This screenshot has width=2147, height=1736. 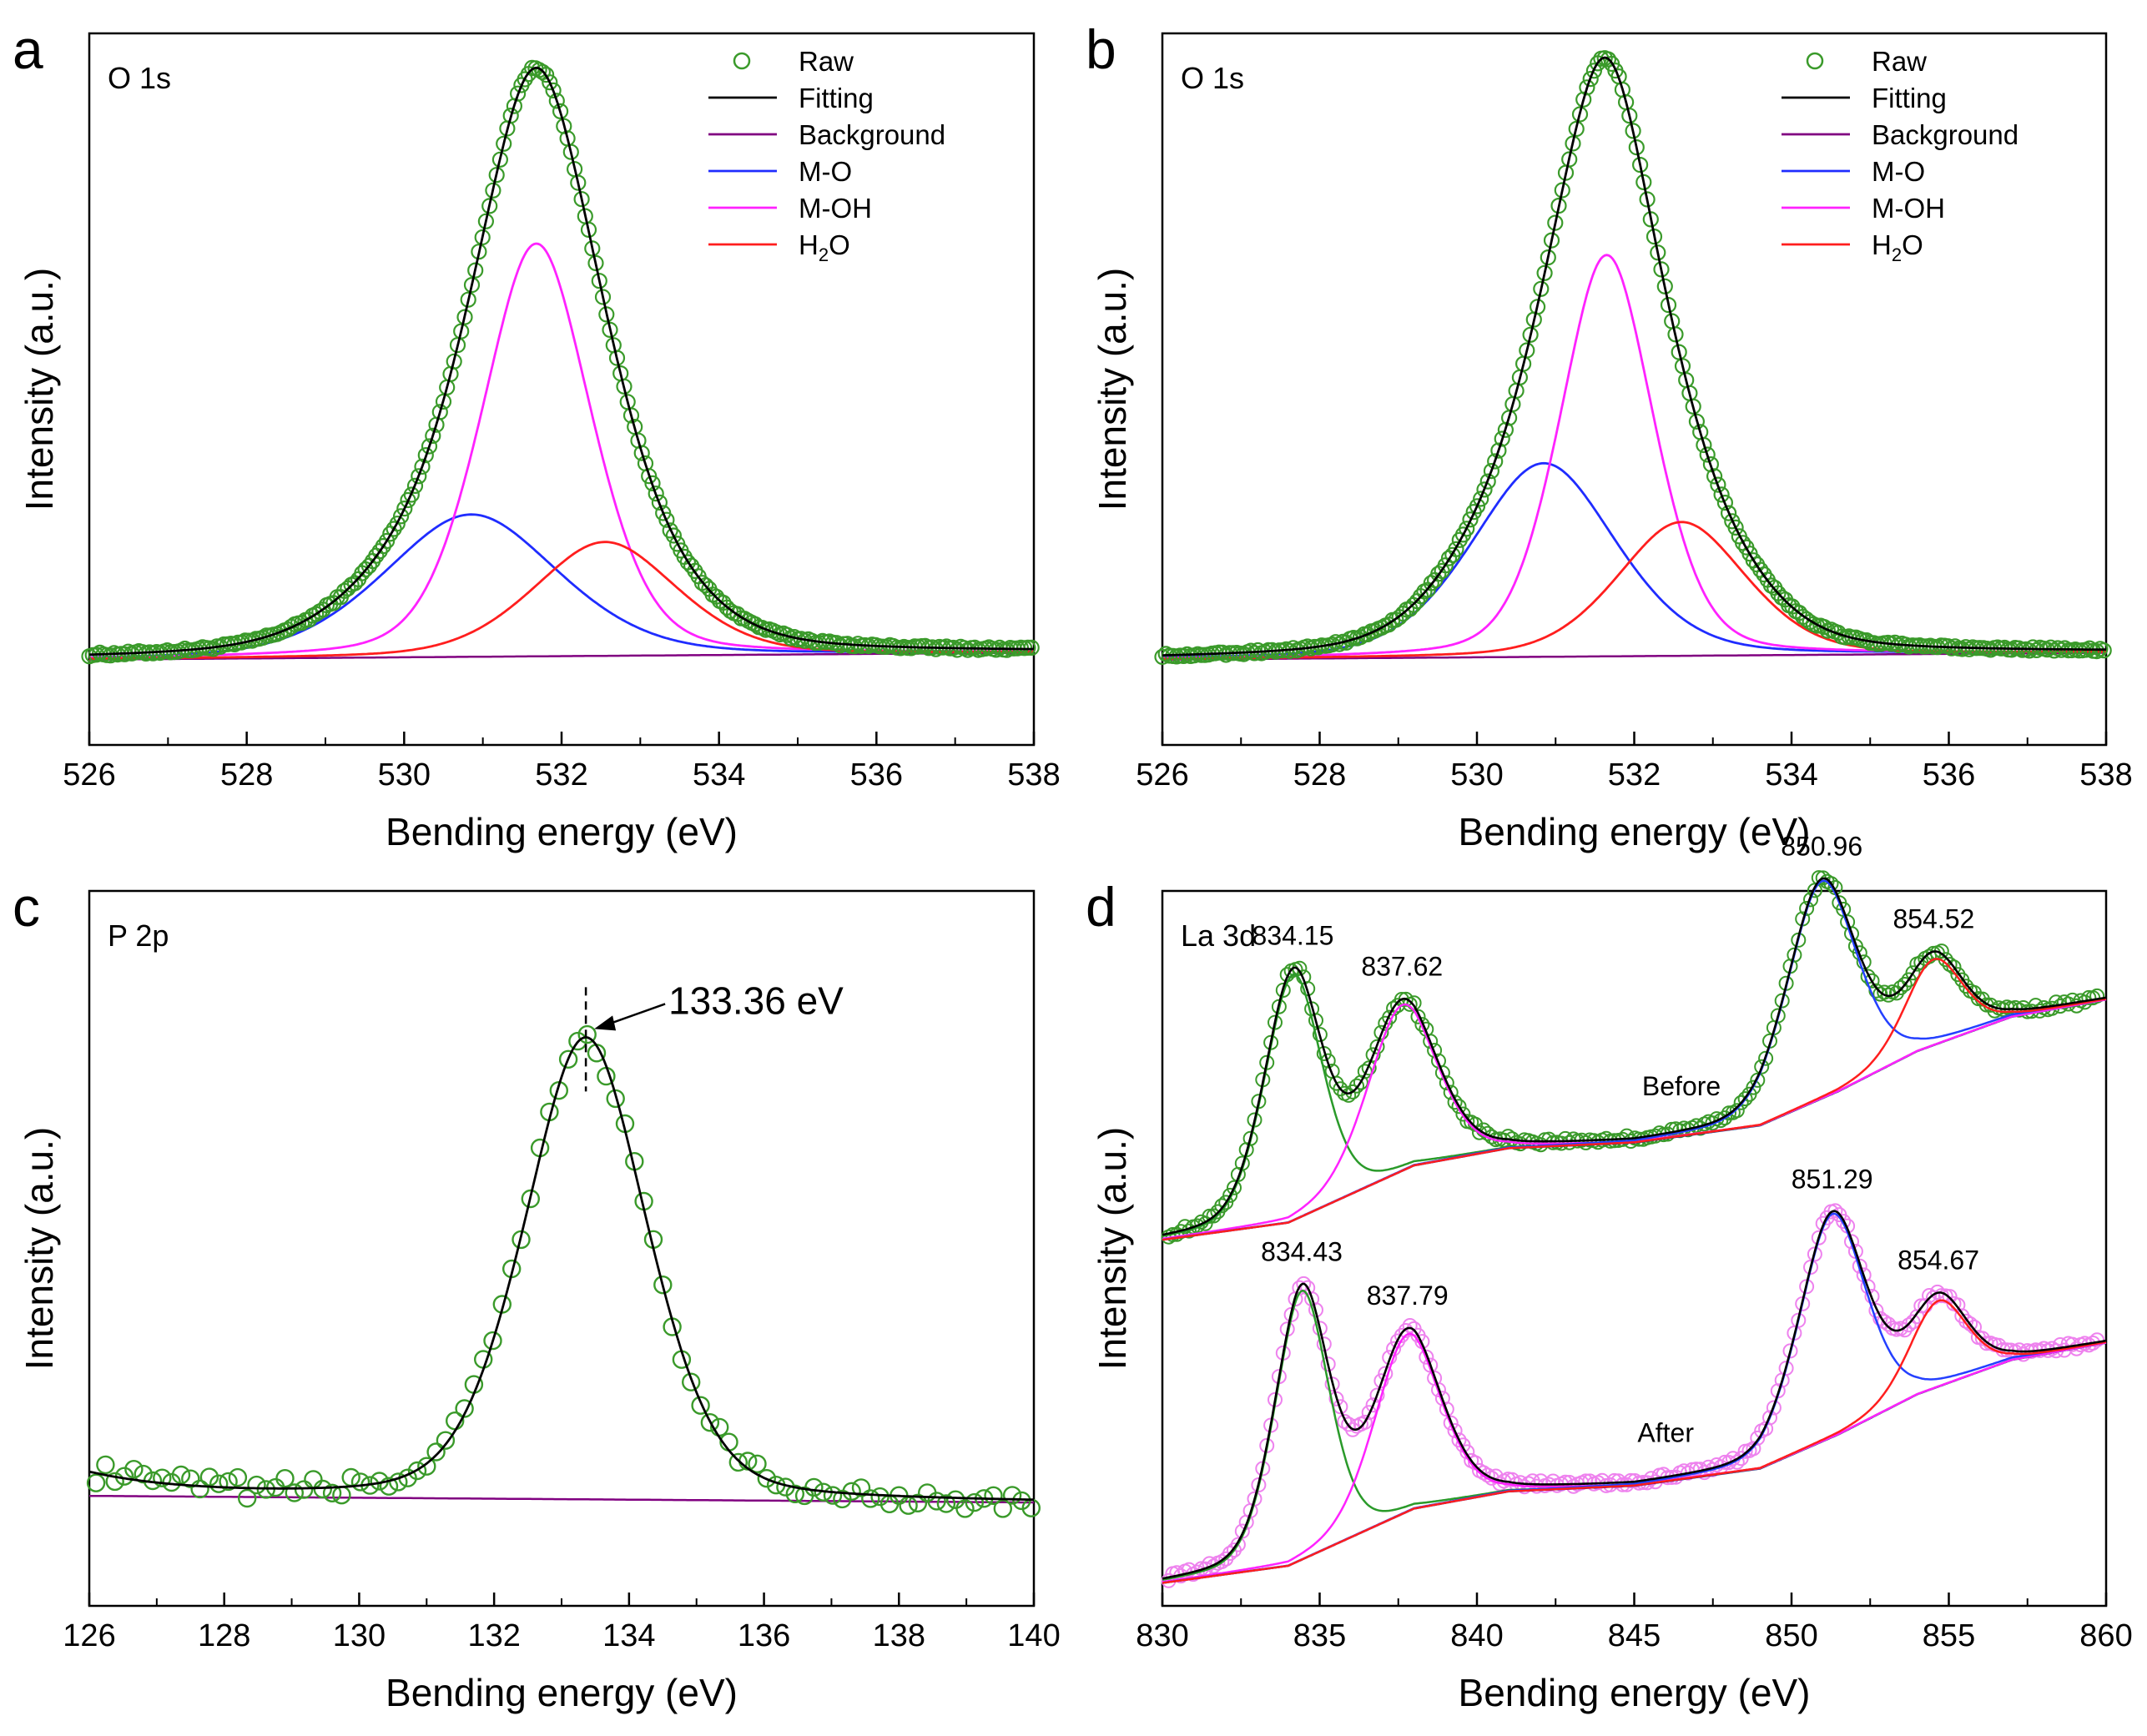 What do you see at coordinates (1634, 560) in the screenshot?
I see `component-m-o-line` at bounding box center [1634, 560].